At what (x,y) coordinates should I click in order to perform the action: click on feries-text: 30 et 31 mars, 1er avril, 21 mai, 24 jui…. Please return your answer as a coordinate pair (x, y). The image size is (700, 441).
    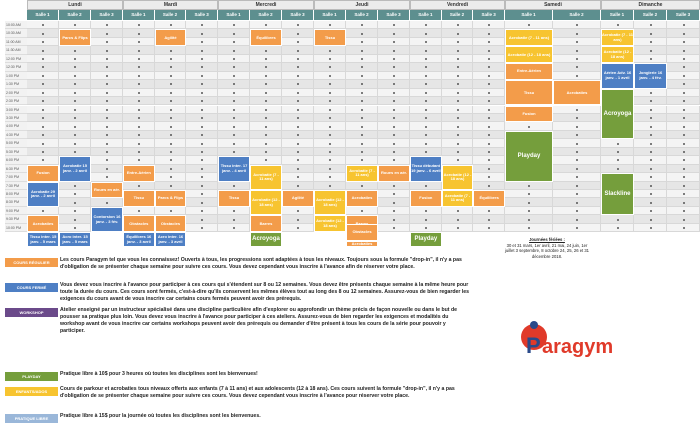
    Looking at the image, I should click on (547, 250).